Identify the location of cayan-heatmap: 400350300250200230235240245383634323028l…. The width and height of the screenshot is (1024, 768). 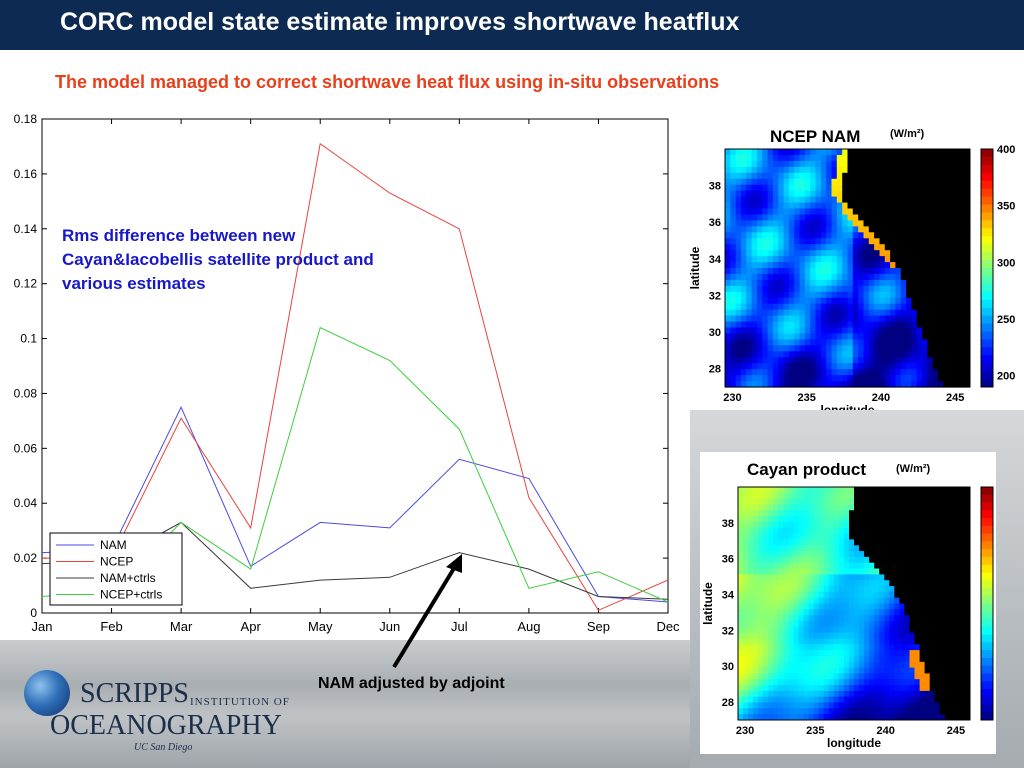
(847, 618).